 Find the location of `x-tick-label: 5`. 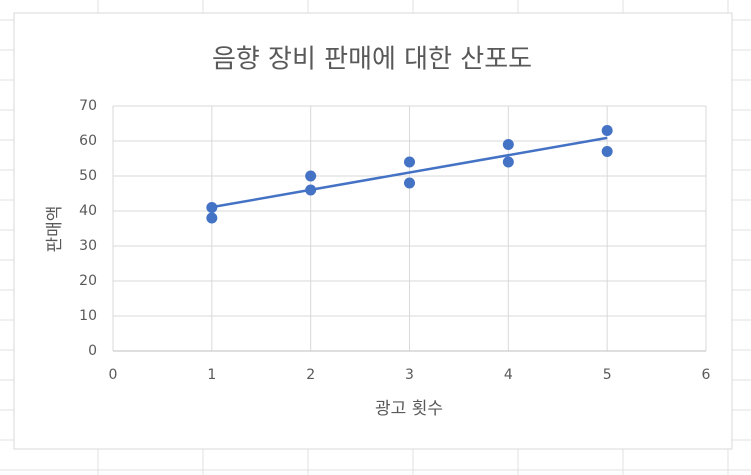

x-tick-label: 5 is located at coordinates (607, 375).